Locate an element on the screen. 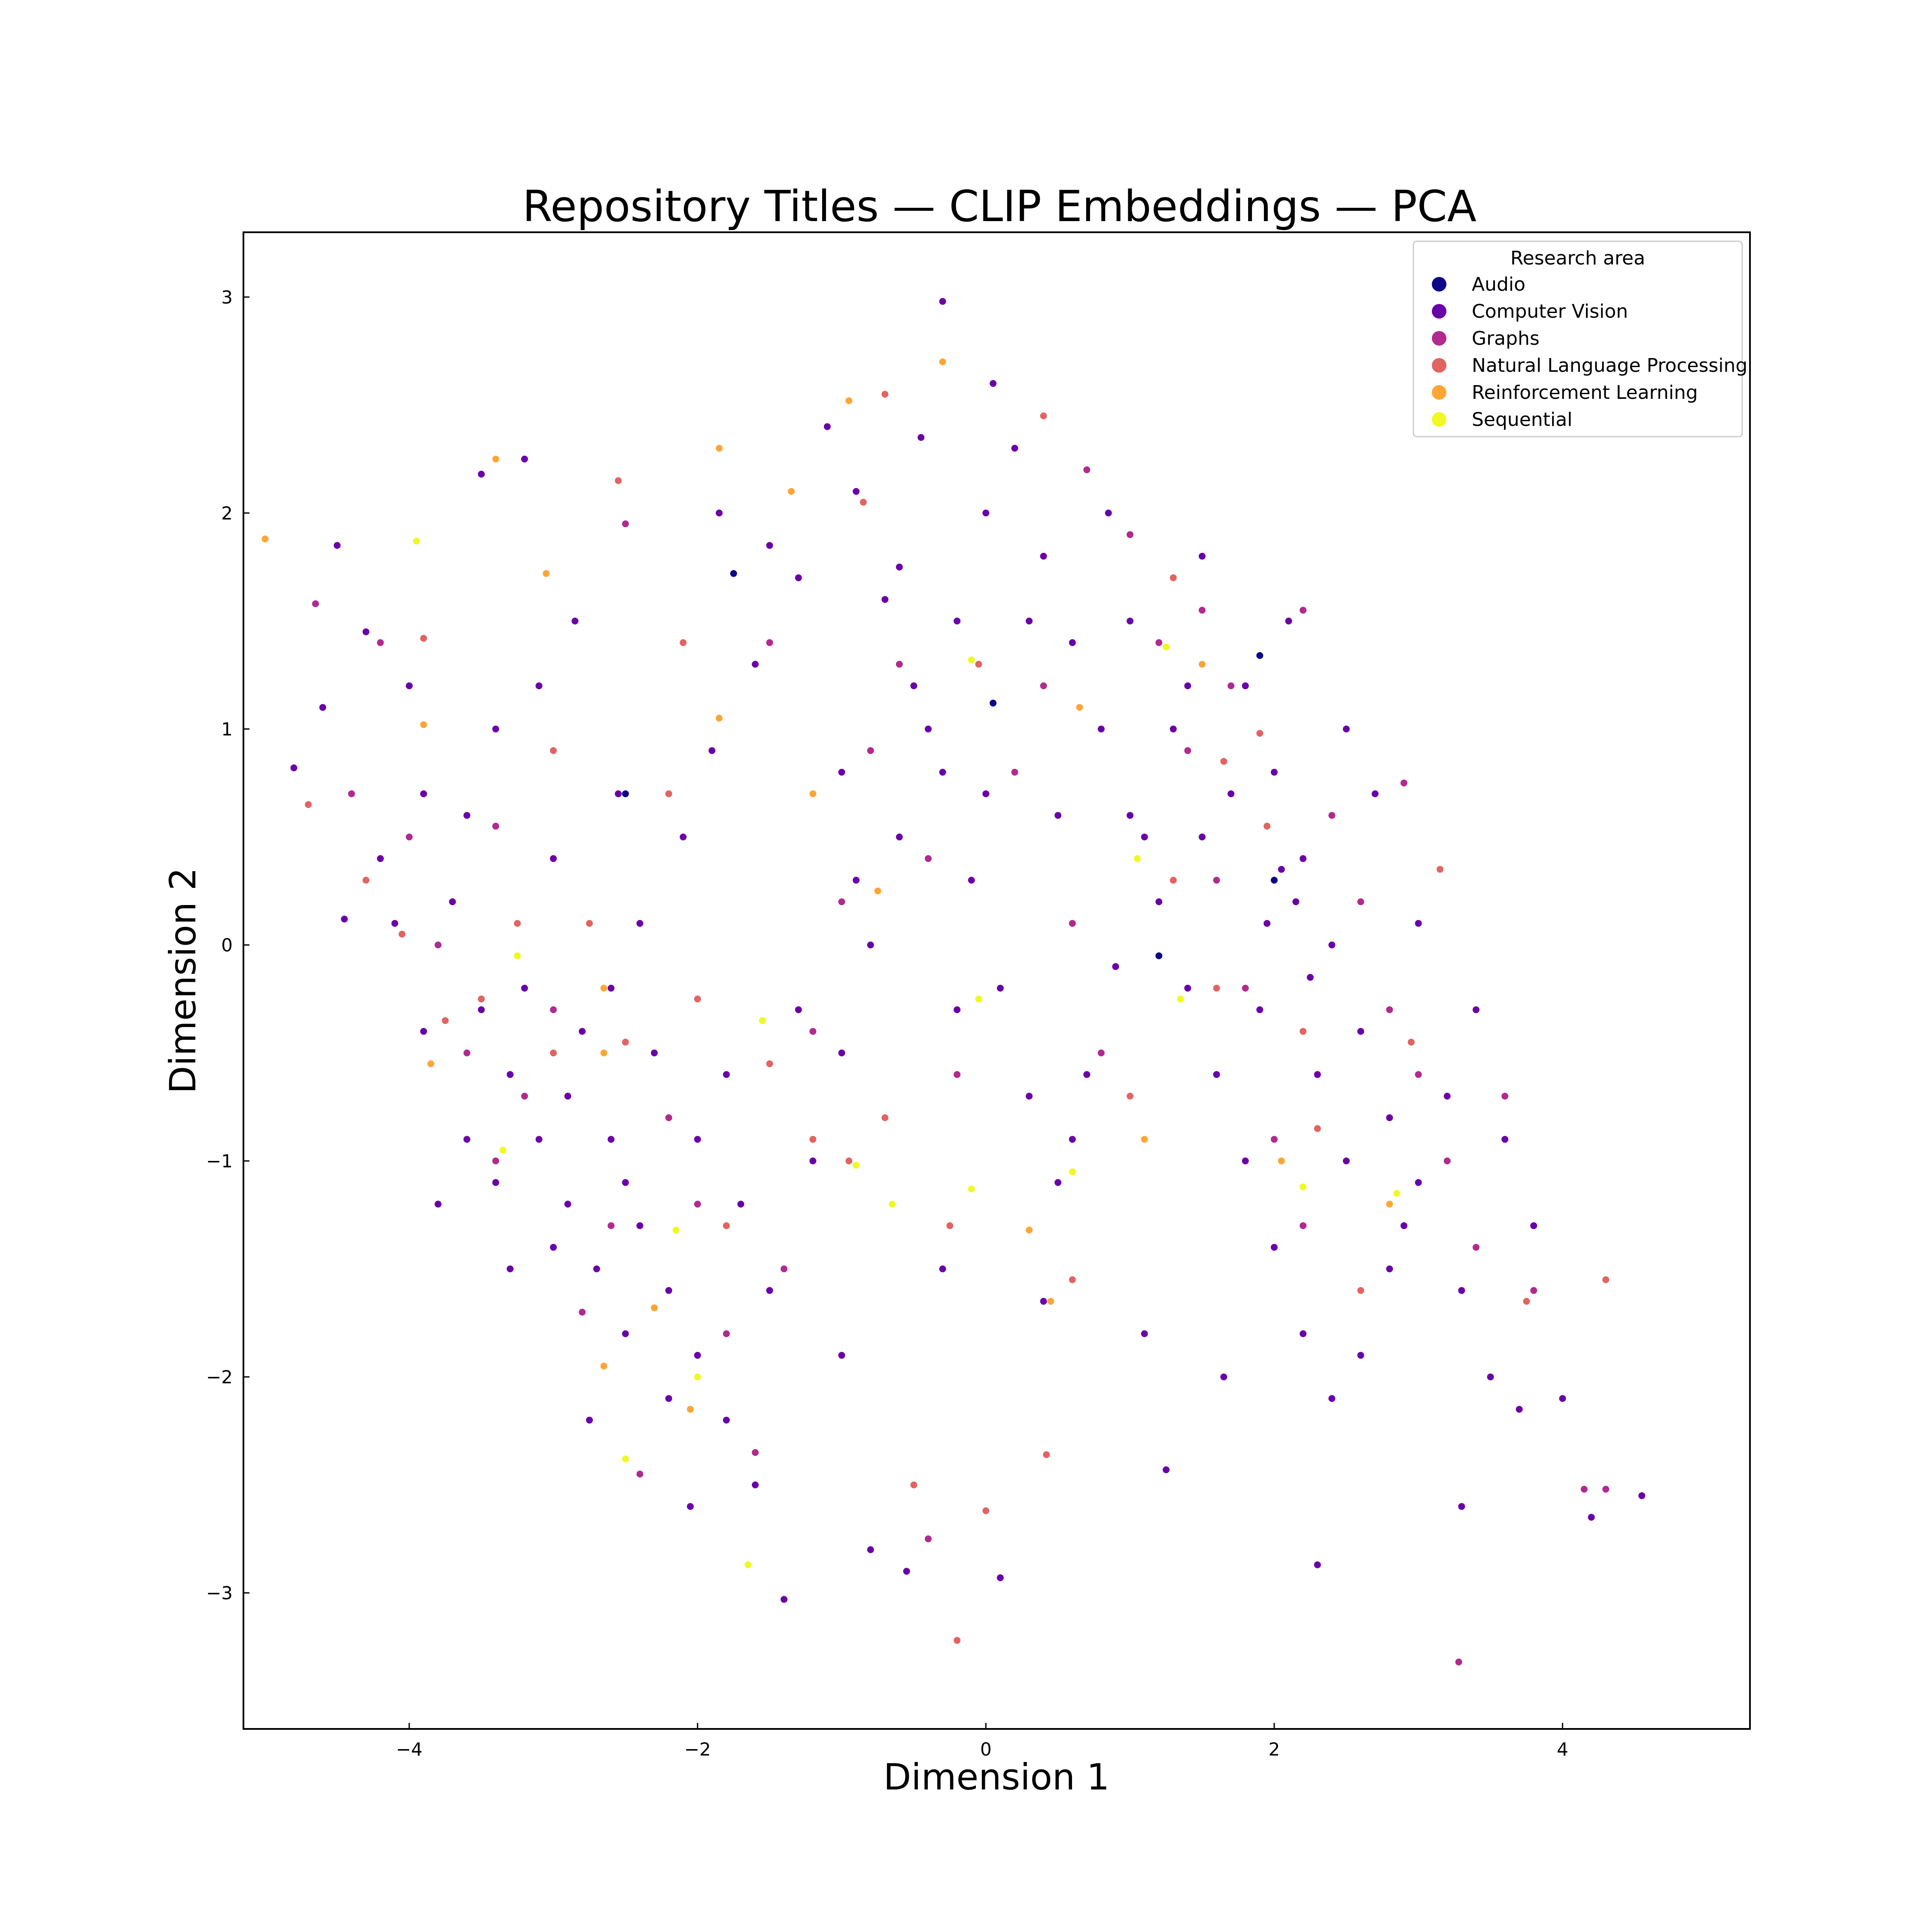 The image size is (1932, 1932). y-tick-label: 3 is located at coordinates (227, 297).